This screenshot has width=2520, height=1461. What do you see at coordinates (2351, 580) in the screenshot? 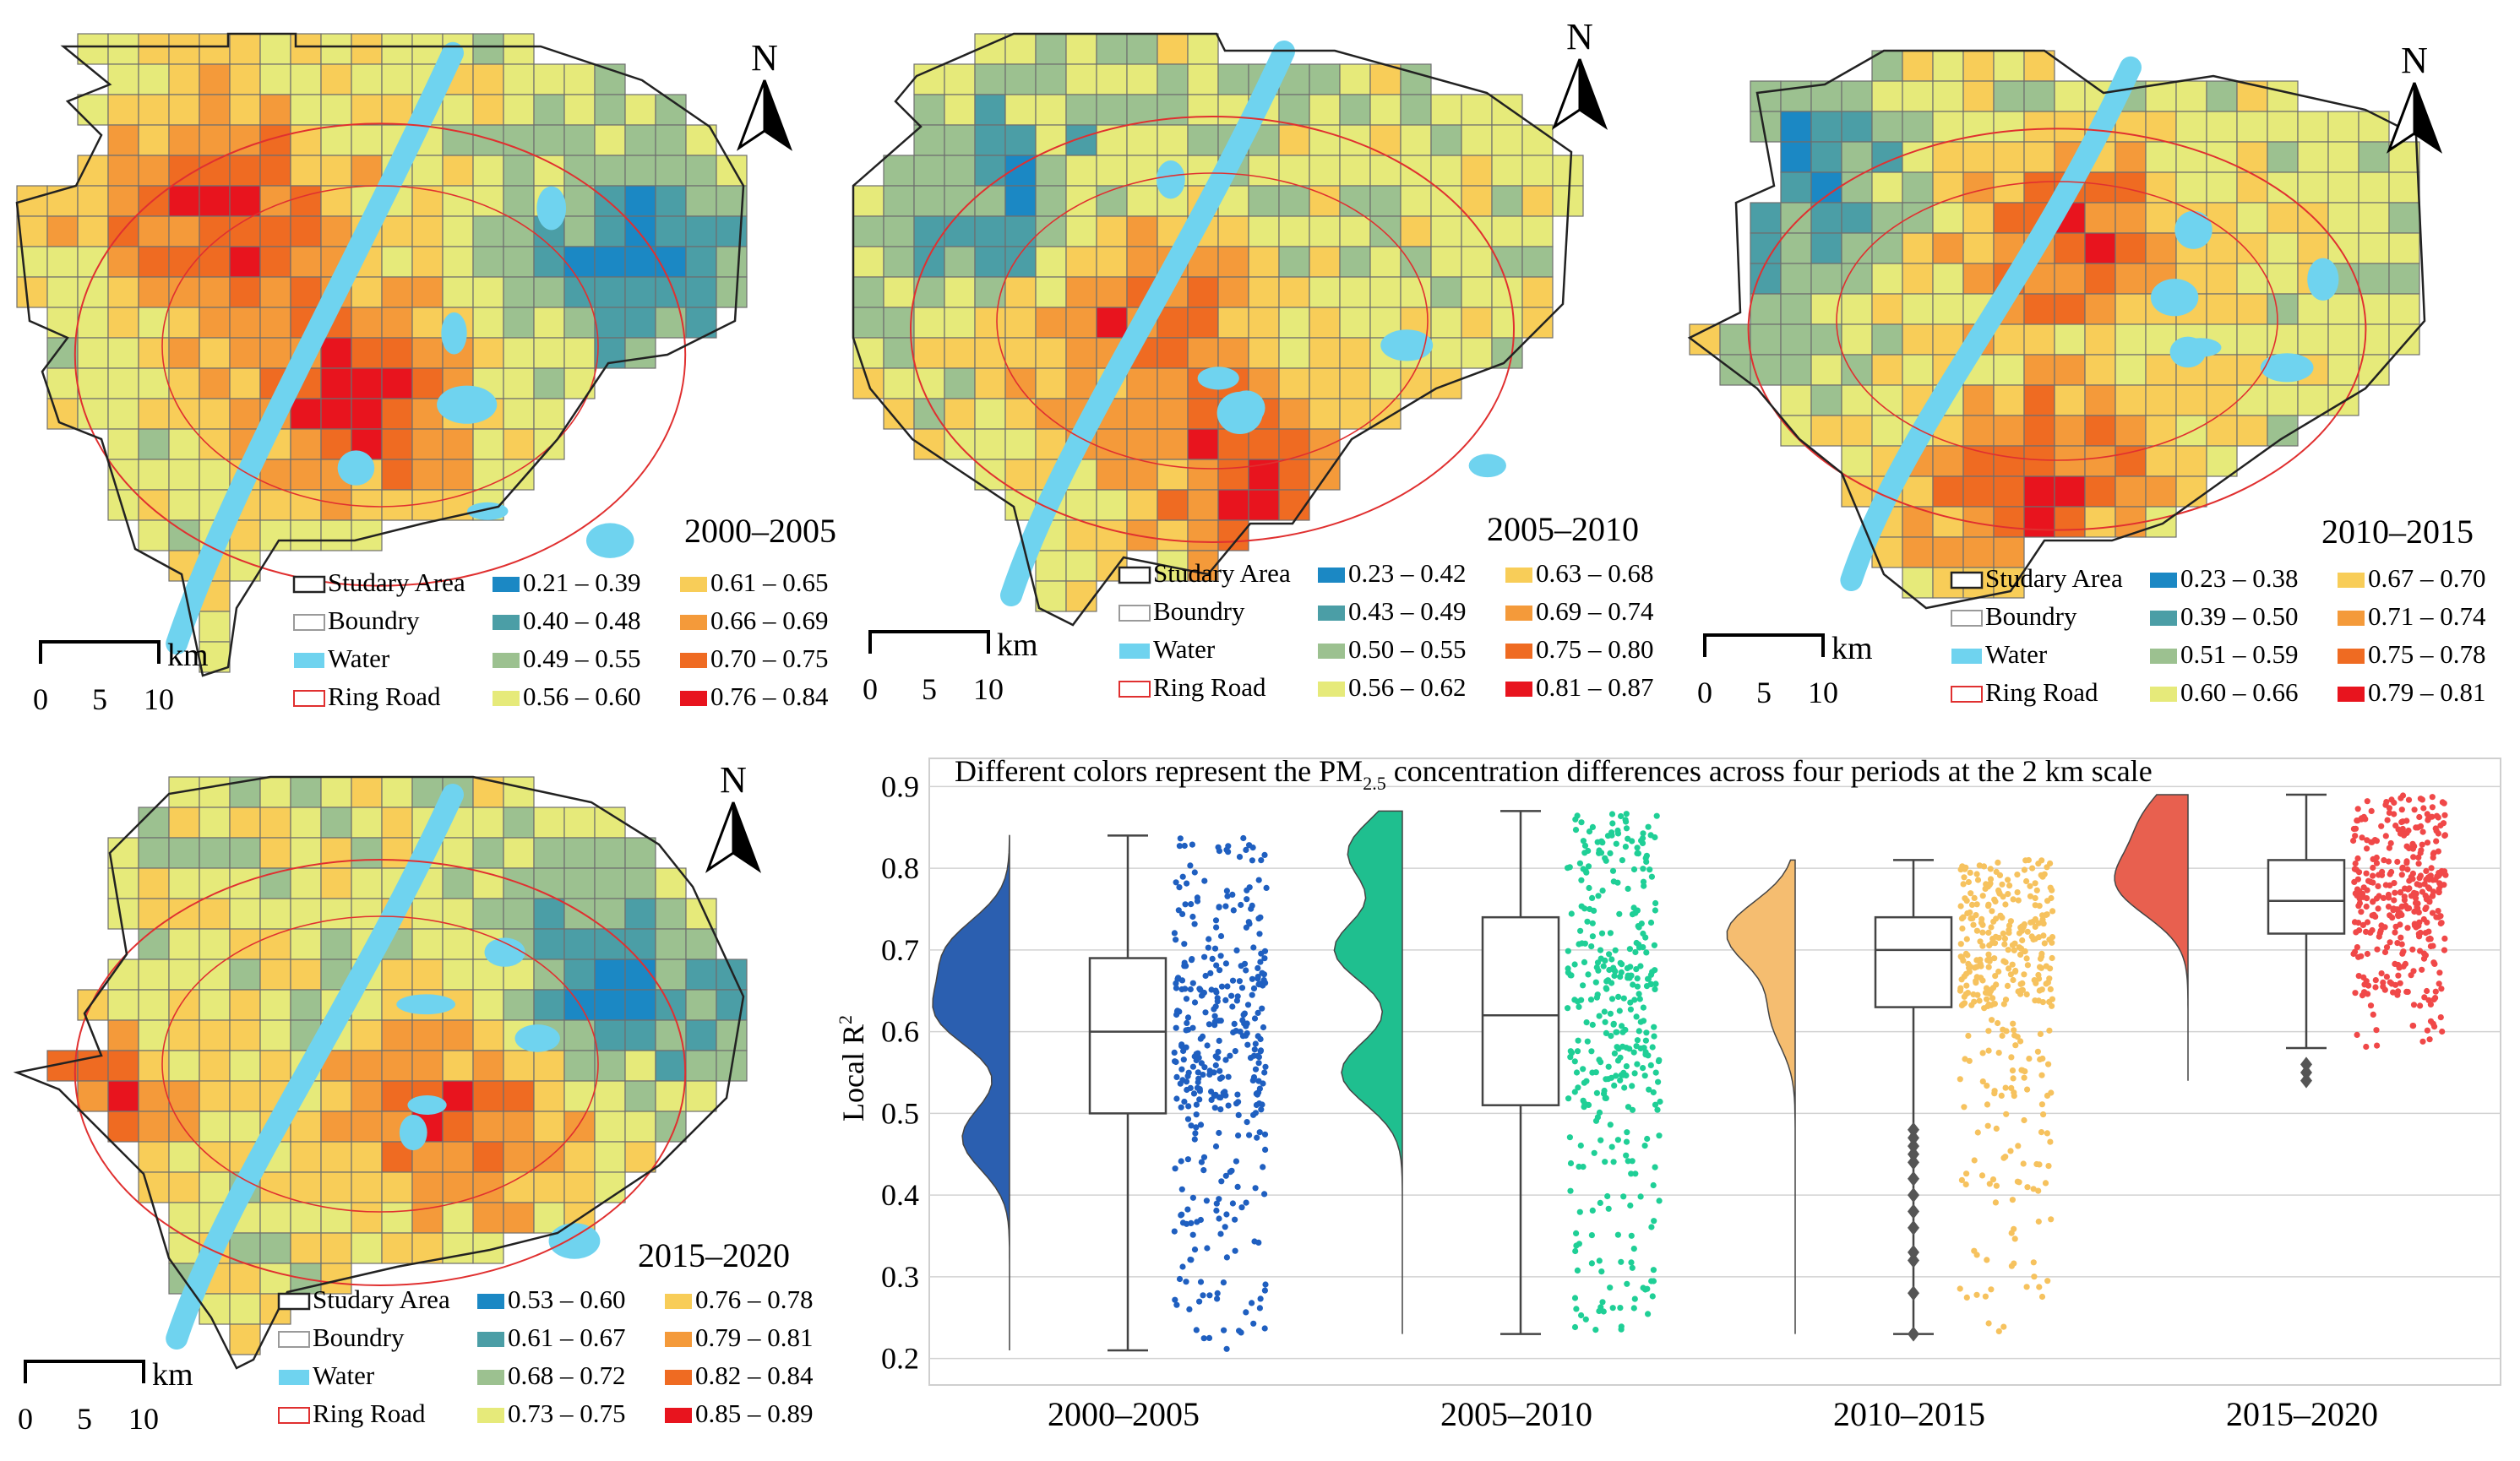
I see `legend-class-swatch` at bounding box center [2351, 580].